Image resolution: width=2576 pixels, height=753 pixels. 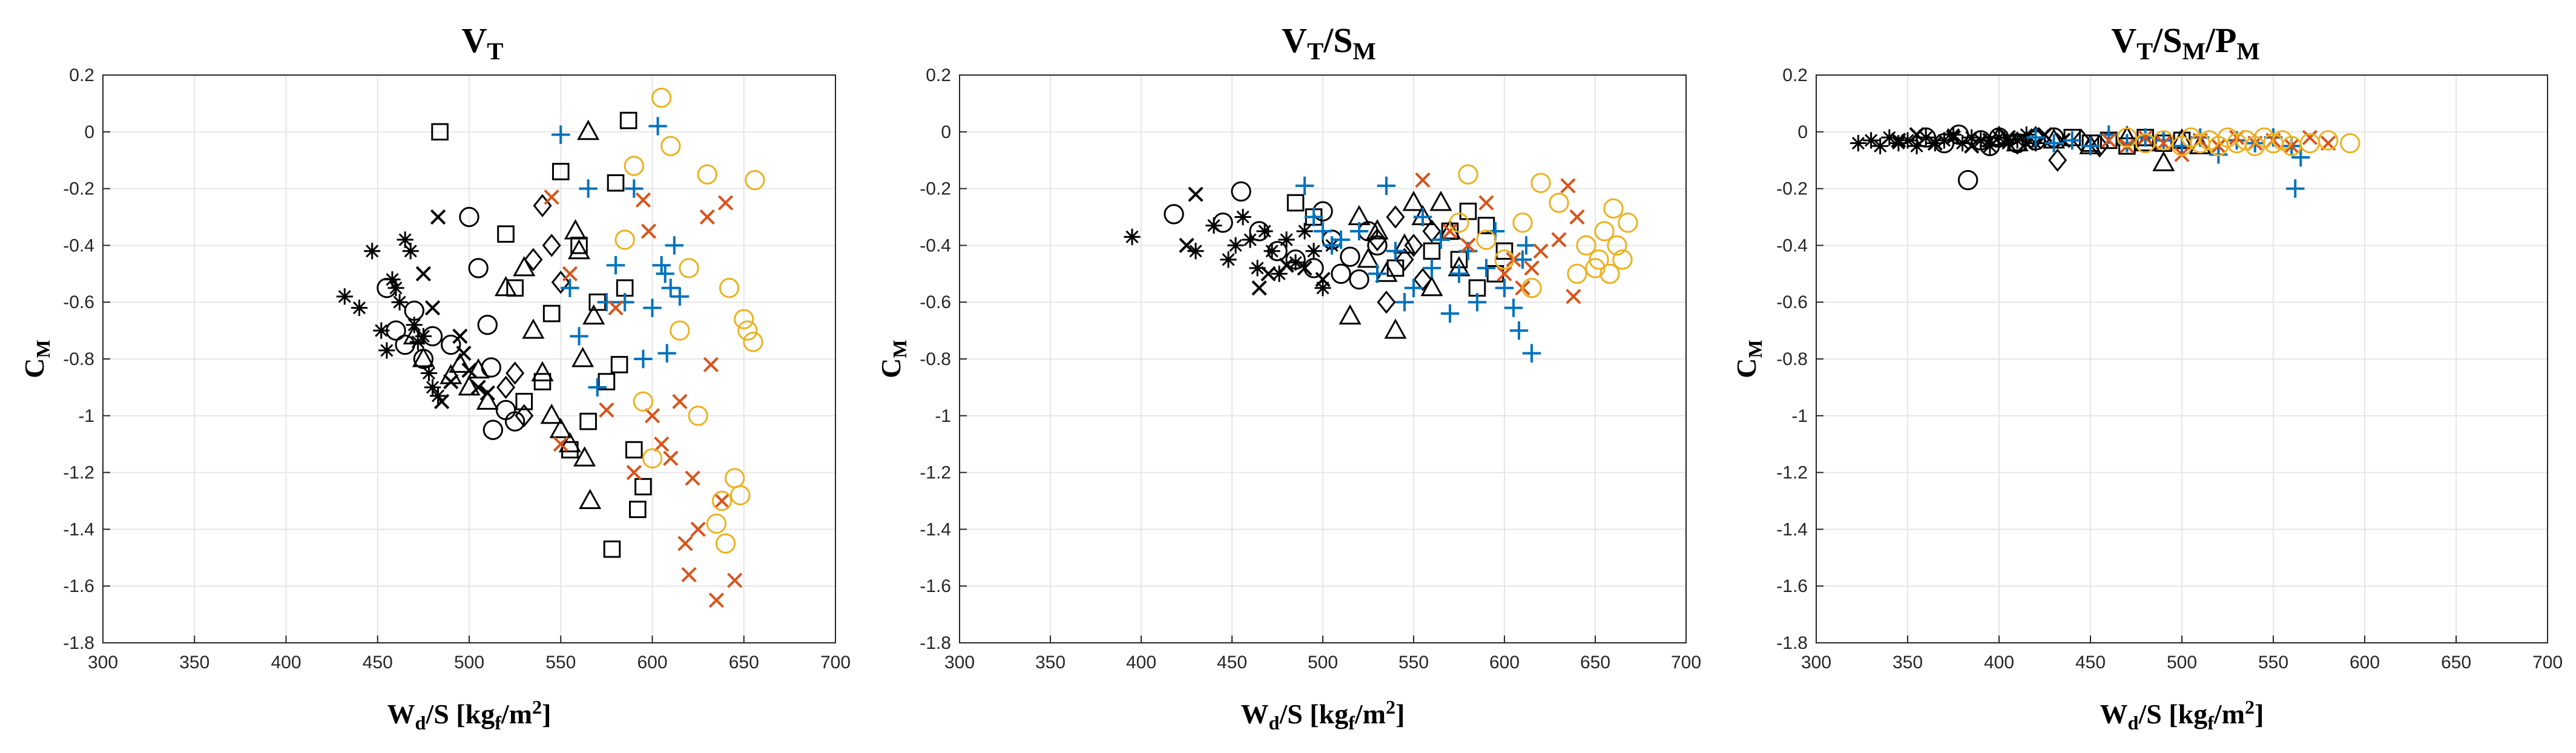 I want to click on y-tick-label: -0.8, so click(x=935, y=359).